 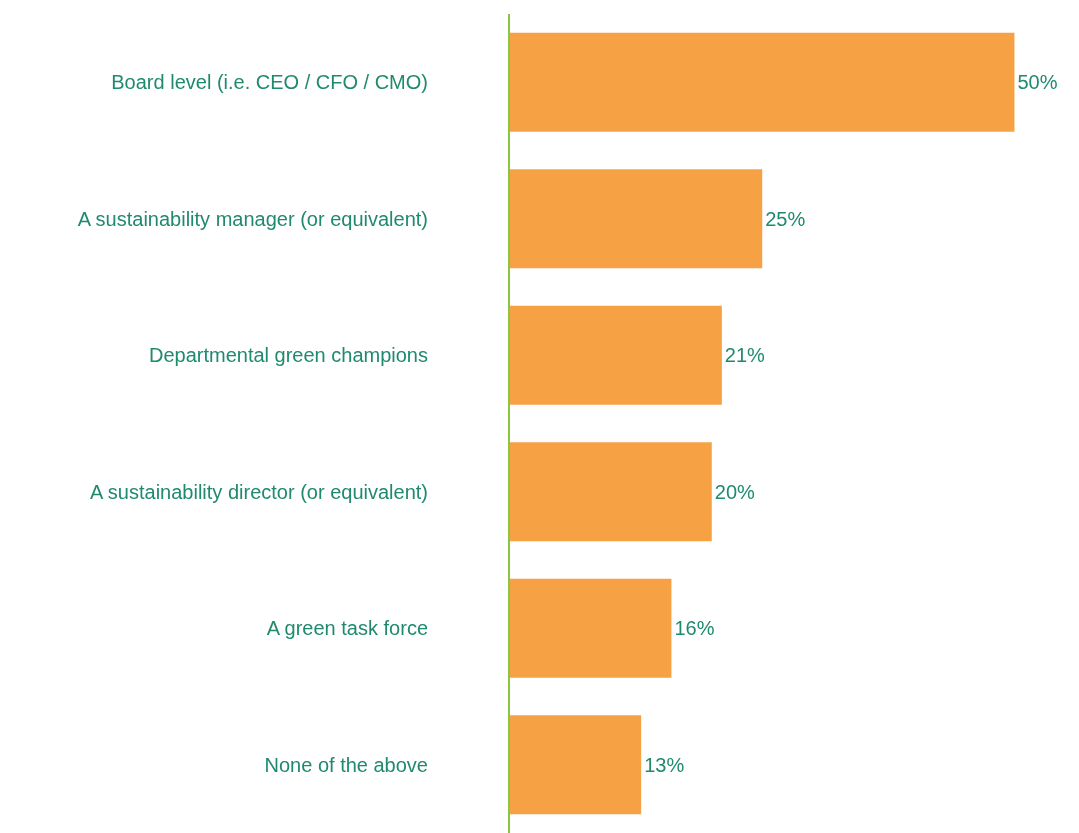 I want to click on data-label: 16%, so click(x=694, y=628).